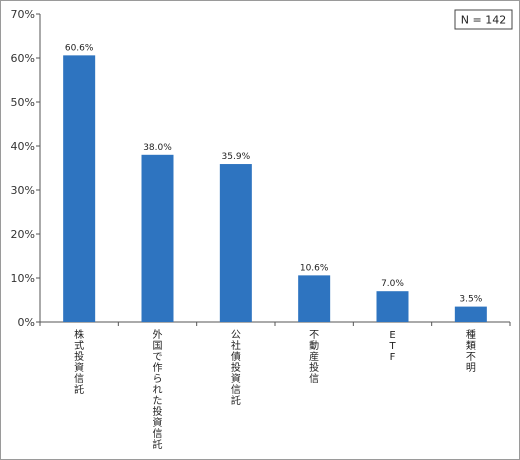 This screenshot has height=460, width=520. I want to click on data-label: 3.5%, so click(470, 300).